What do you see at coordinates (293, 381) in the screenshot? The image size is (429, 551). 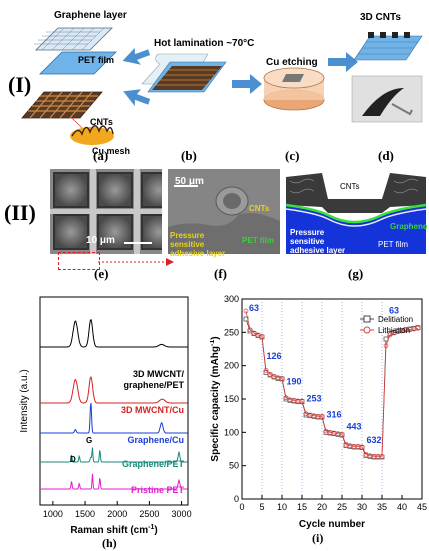 I see `cap-rate-label: 190` at bounding box center [293, 381].